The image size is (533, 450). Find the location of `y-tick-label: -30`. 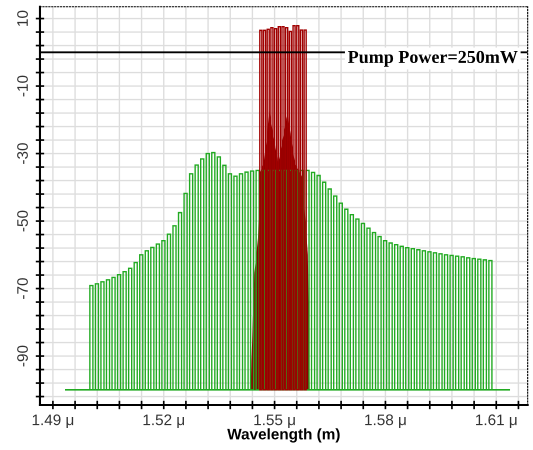

y-tick-label: -30 is located at coordinates (22, 153).